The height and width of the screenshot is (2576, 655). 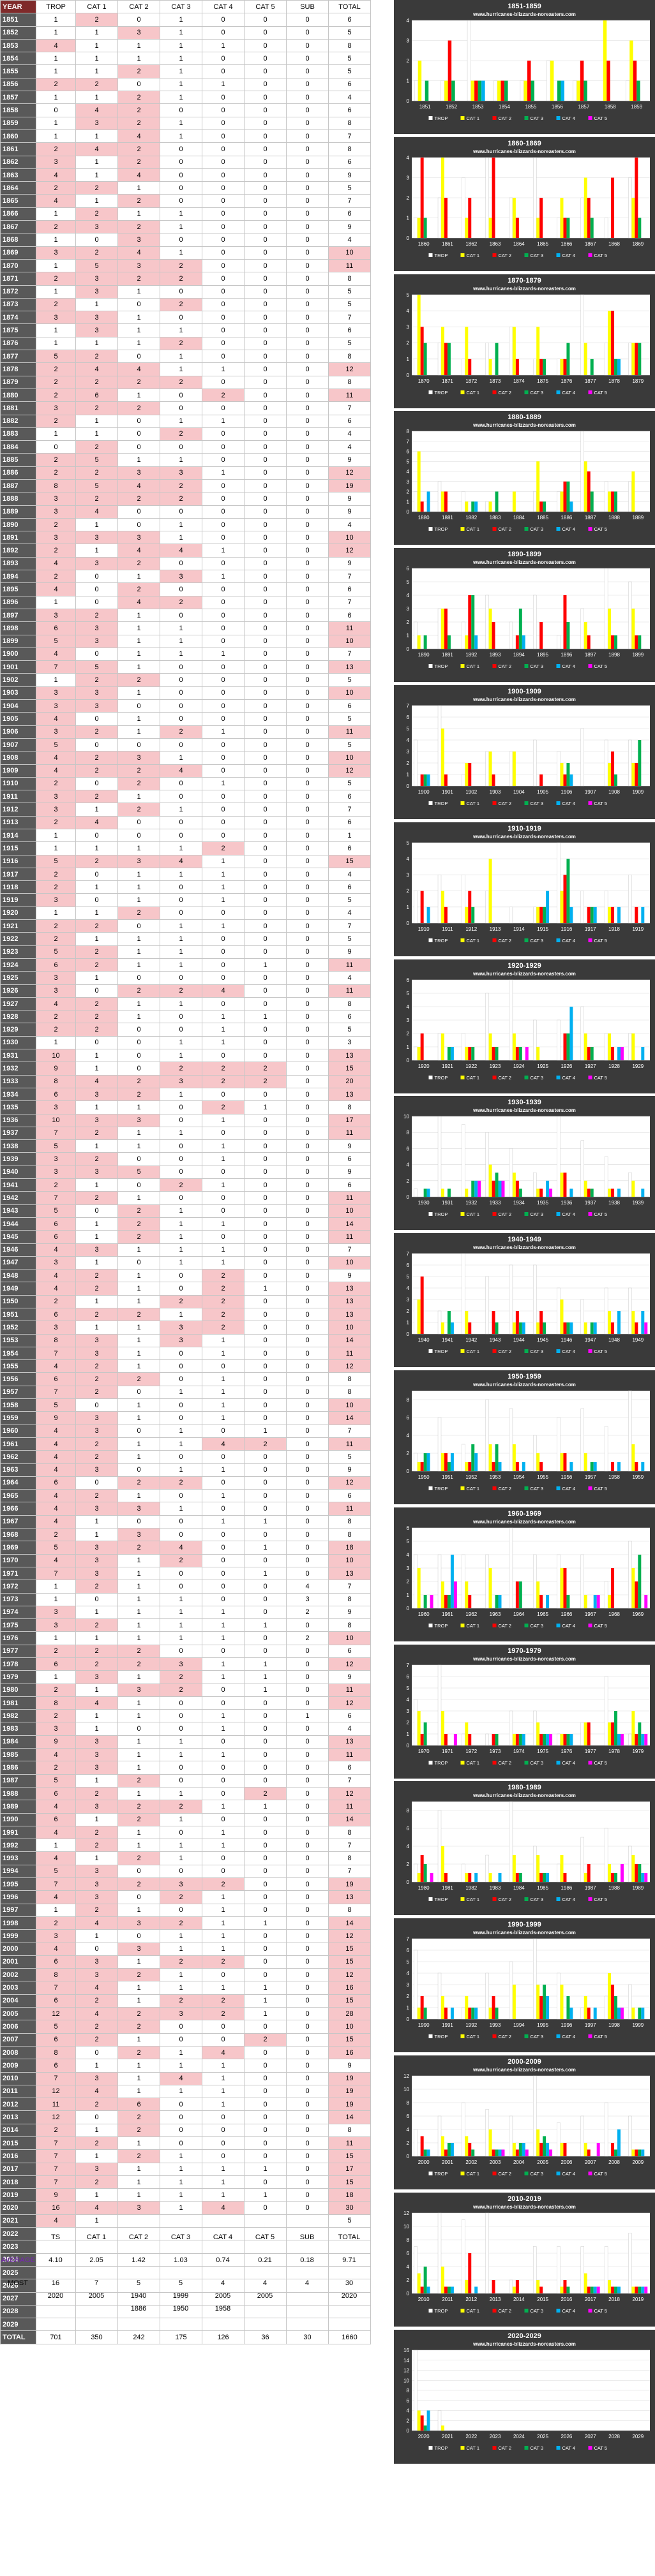 I want to click on year-cell: 1944, so click(x=18, y=1224).